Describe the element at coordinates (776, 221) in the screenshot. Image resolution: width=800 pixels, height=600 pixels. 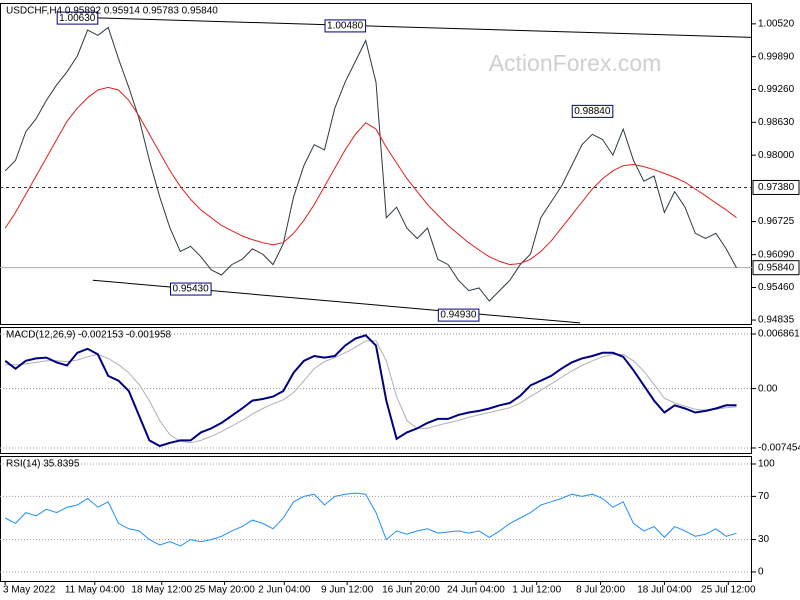
I see `y-tick-label: 0.96725` at that location.